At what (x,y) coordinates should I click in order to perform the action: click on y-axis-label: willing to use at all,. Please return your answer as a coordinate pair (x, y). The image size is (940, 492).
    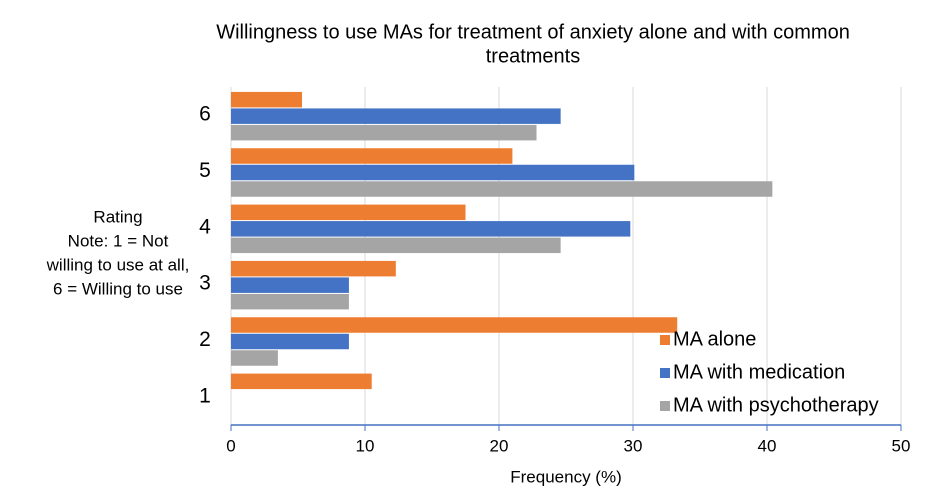
    Looking at the image, I should click on (118, 264).